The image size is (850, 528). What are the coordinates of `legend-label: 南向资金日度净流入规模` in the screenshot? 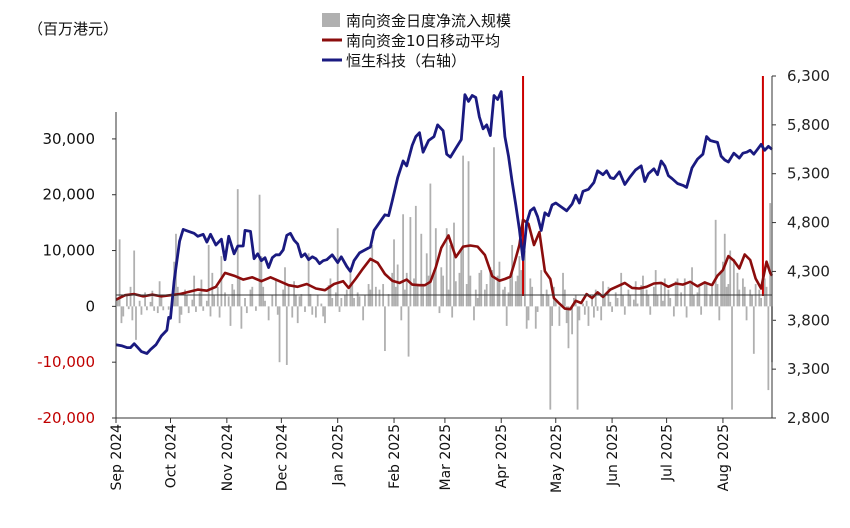 It's located at (428, 21).